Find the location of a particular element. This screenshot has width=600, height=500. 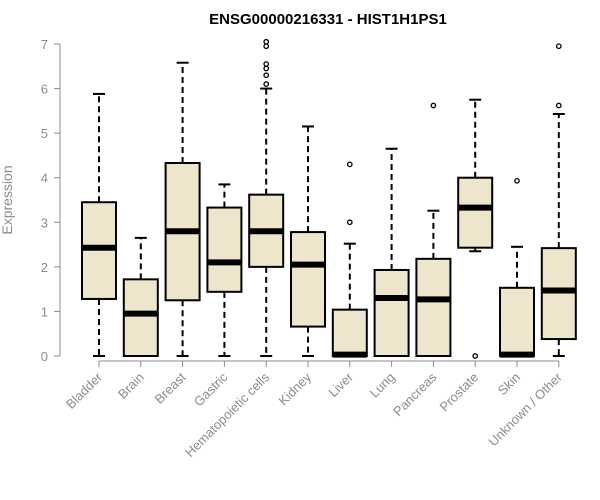

box-brain is located at coordinates (140, 296).